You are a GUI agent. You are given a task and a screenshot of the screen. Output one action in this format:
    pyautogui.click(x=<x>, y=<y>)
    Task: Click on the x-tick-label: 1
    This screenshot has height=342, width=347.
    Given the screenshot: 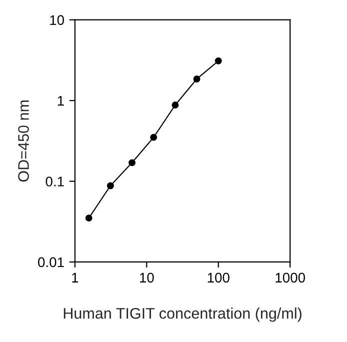 What is the action you would take?
    pyautogui.click(x=75, y=277)
    